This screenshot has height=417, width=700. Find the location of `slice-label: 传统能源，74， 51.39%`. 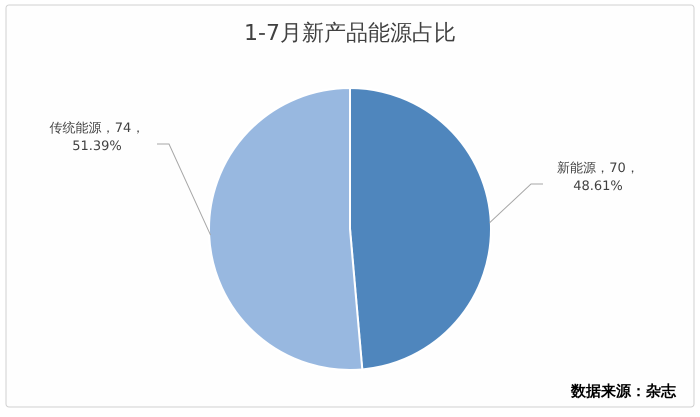

slice-label: 传统能源，74， 51.39% is located at coordinates (97, 137).